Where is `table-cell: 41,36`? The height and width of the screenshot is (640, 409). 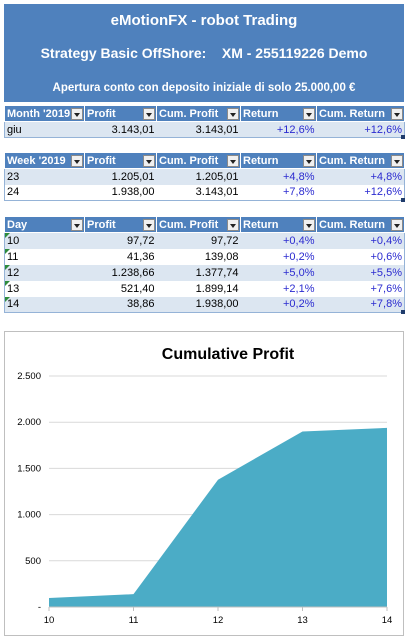 table-cell: 41,36 is located at coordinates (120, 256).